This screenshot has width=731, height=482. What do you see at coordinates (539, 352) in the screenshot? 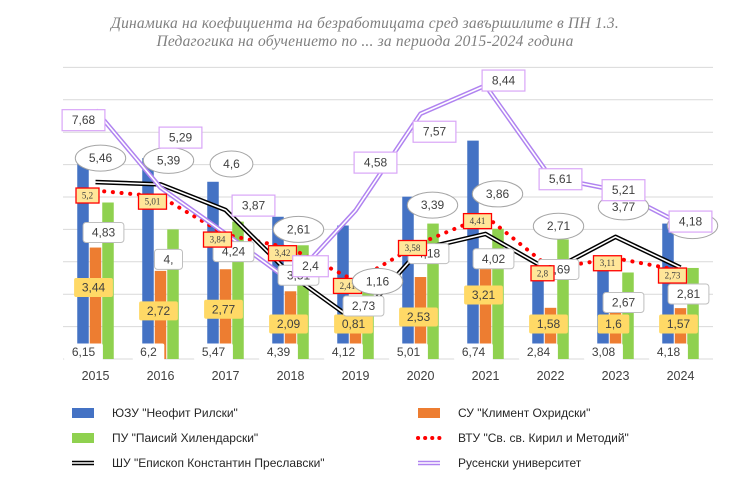
I see `label-text: 2,84` at bounding box center [539, 352].